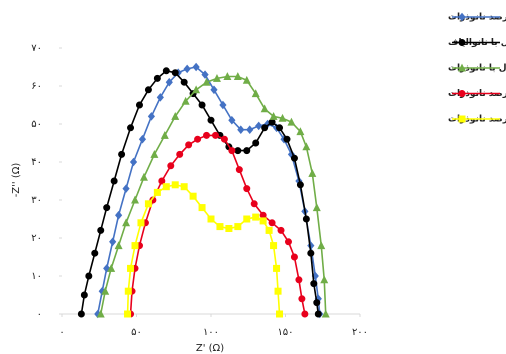  What do you see at coordinates (36, 124) in the screenshot?
I see `y-tick-label: ۵۰` at bounding box center [36, 124].